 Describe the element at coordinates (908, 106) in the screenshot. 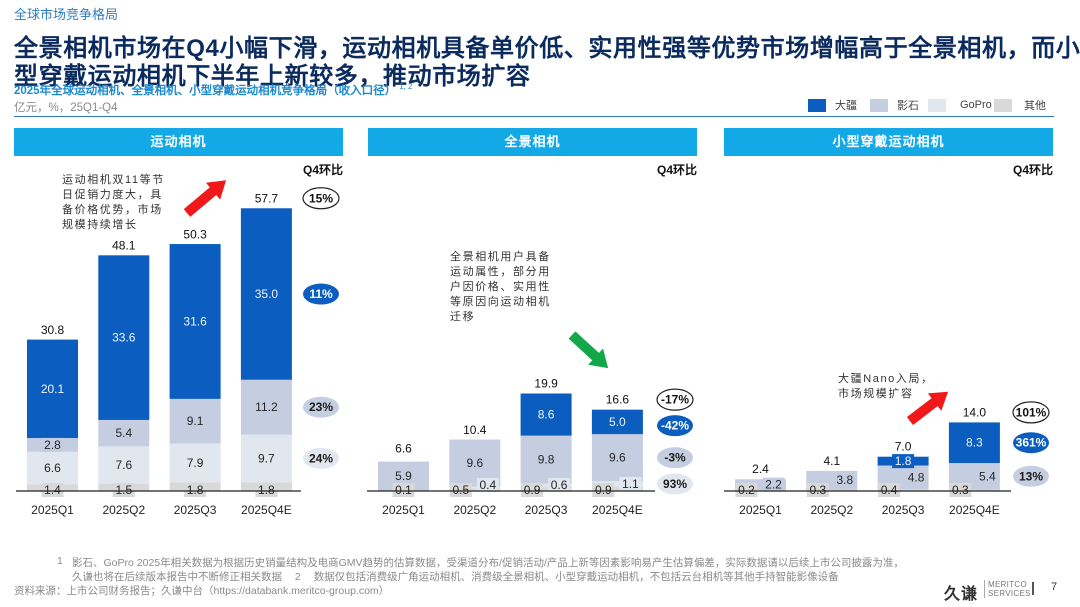

I see `legend-label: 影石` at that location.